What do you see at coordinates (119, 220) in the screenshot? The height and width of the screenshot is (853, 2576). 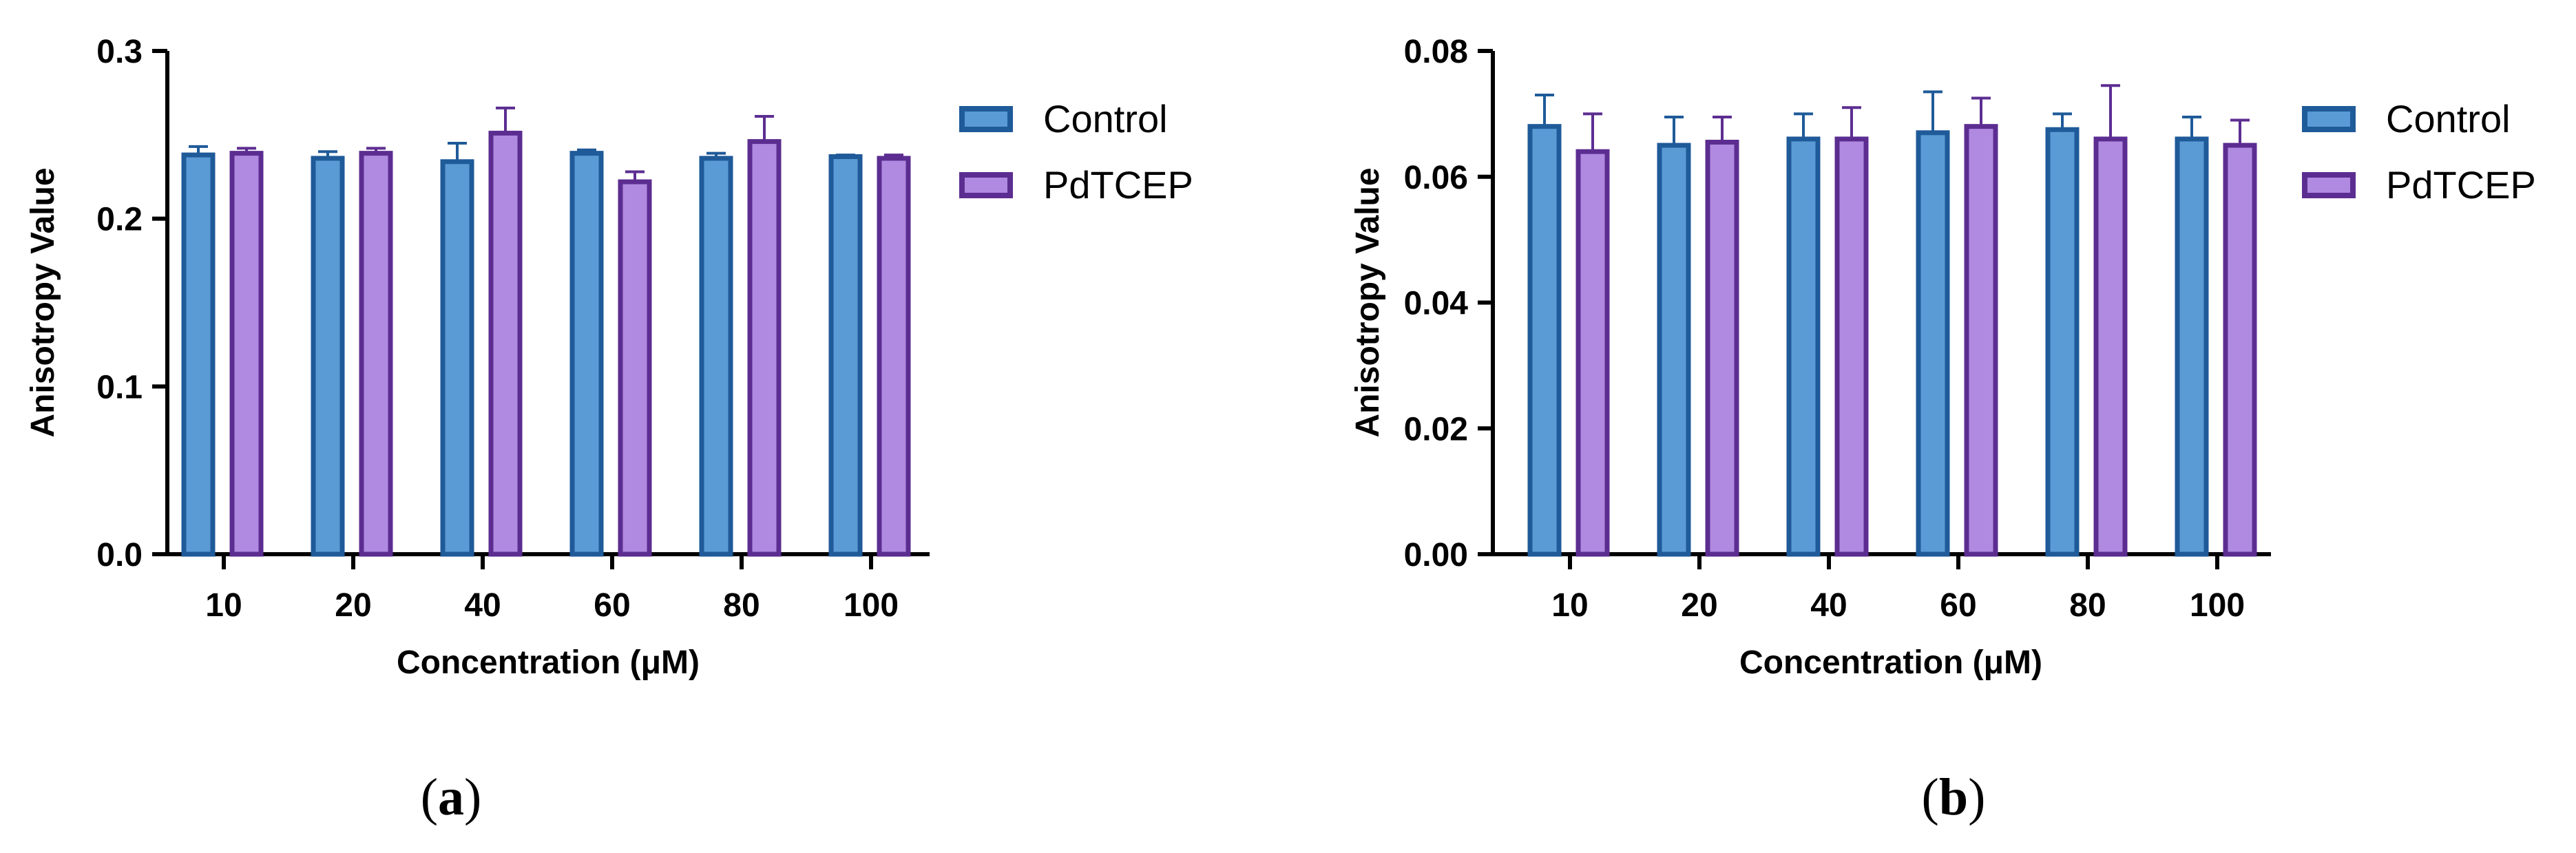 I see `y-tick-label: 0.2` at bounding box center [119, 220].